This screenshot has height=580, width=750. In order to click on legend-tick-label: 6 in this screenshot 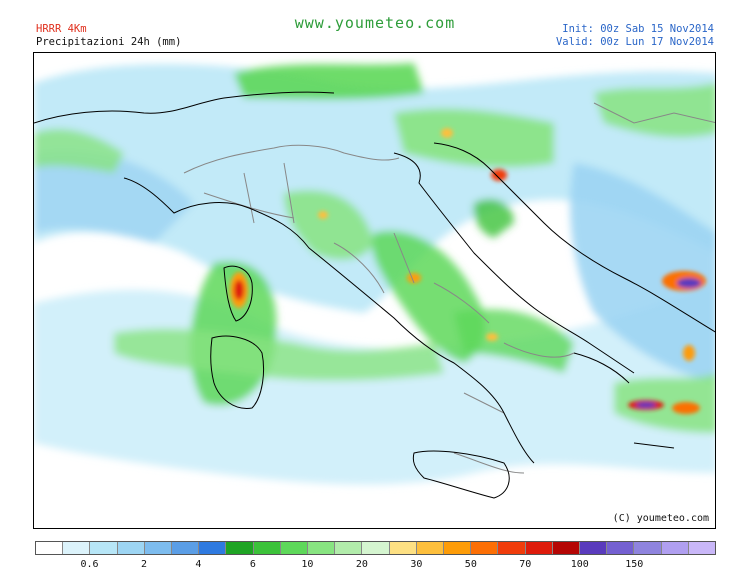, I will do `click(252, 564)`.